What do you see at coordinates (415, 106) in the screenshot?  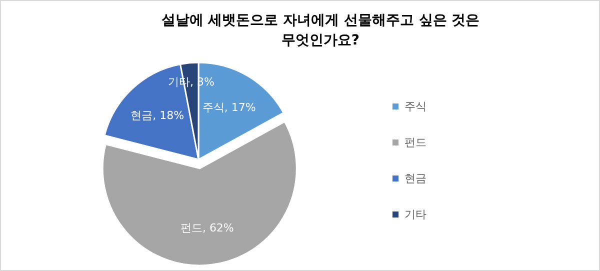 I see `legend-label: 주식` at bounding box center [415, 106].